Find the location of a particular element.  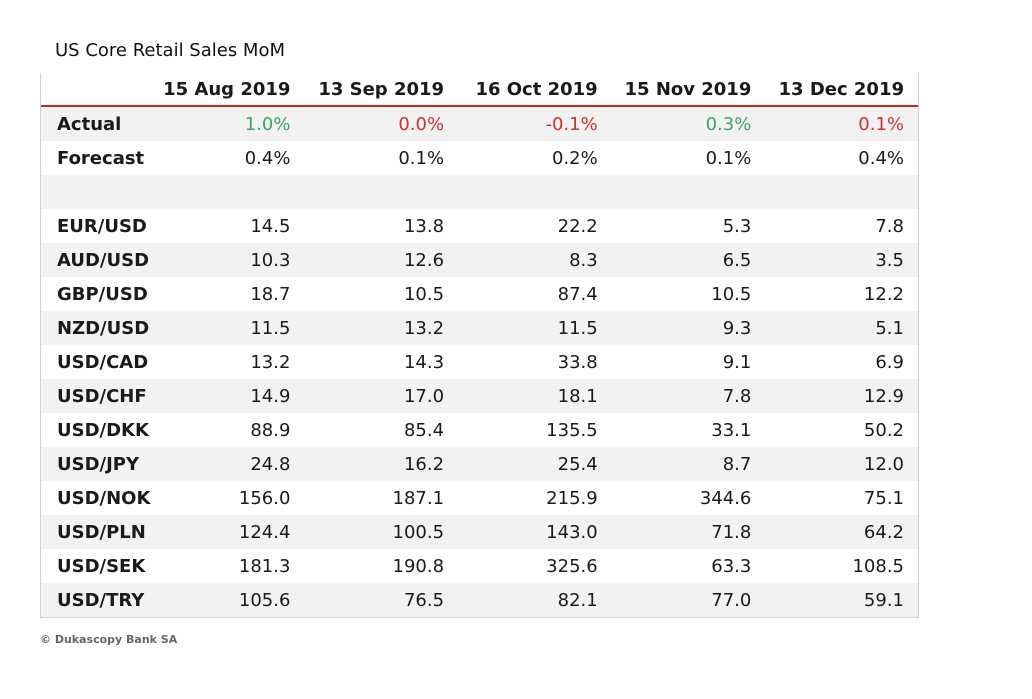

row-label: NZD/USD is located at coordinates (103, 328).